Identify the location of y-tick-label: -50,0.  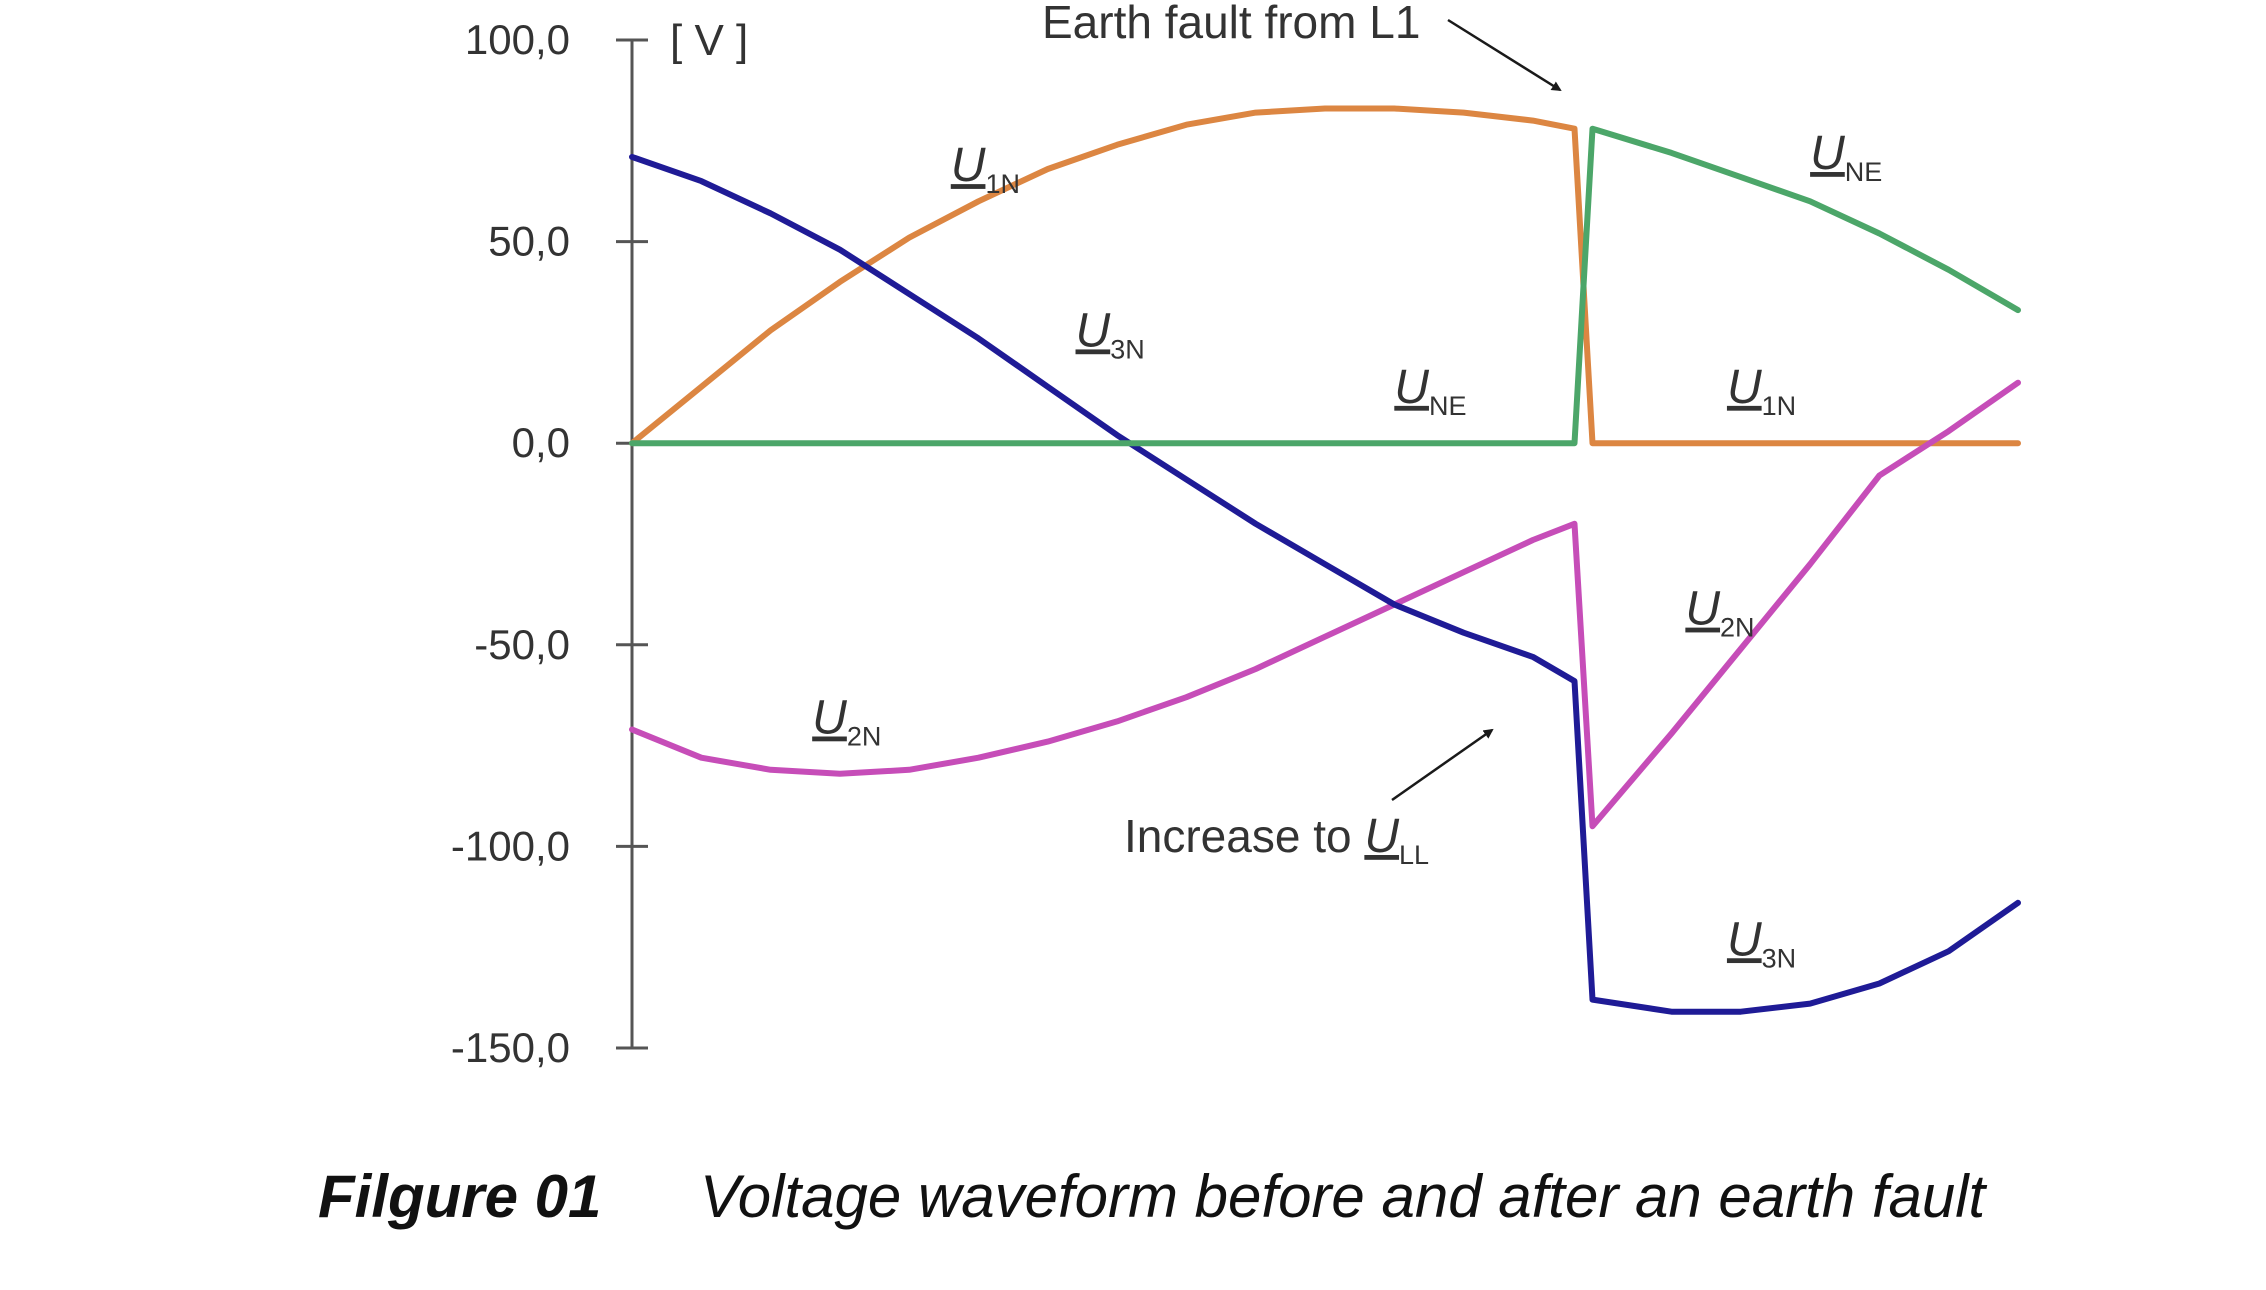
(522, 644).